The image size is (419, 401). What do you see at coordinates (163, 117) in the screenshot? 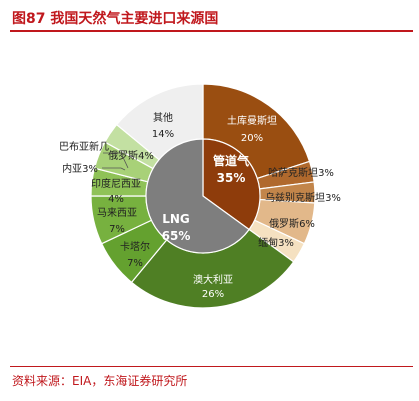
I see `outer-label-name-12: 其他` at bounding box center [163, 117].